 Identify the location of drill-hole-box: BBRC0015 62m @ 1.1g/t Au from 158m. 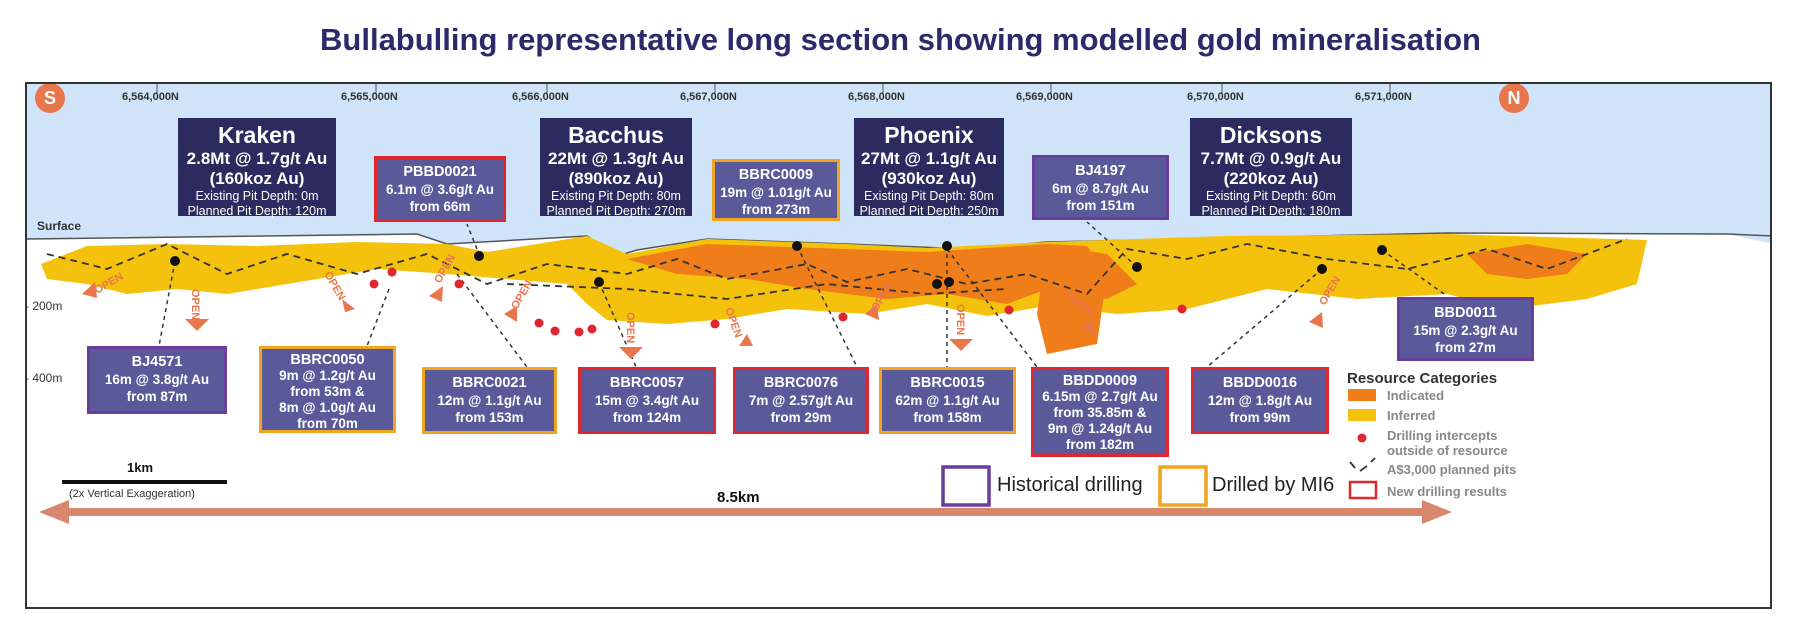
(947, 400).